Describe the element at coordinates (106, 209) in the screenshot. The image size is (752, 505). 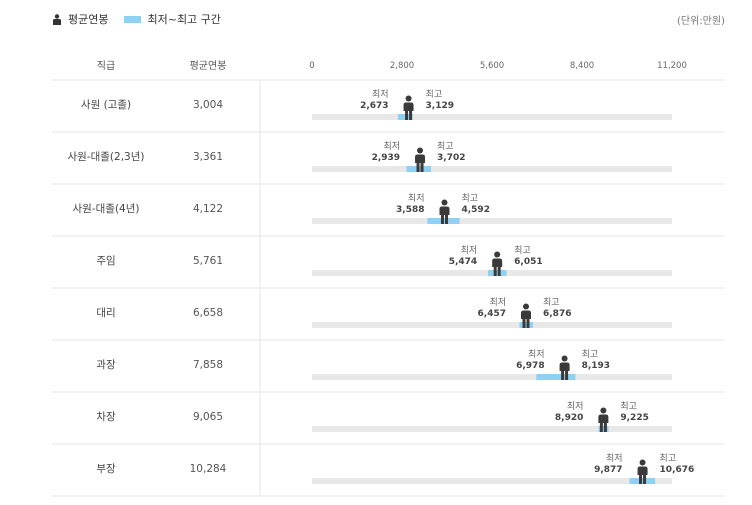
I see `row-category: 사원-대졸(4년)` at that location.